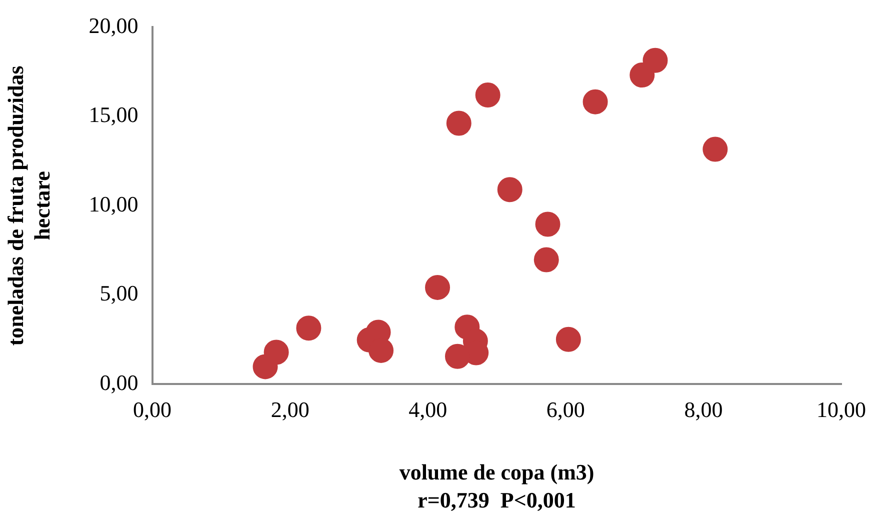 This screenshot has height=523, width=880. I want to click on x-tick-label: 4,00, so click(428, 409).